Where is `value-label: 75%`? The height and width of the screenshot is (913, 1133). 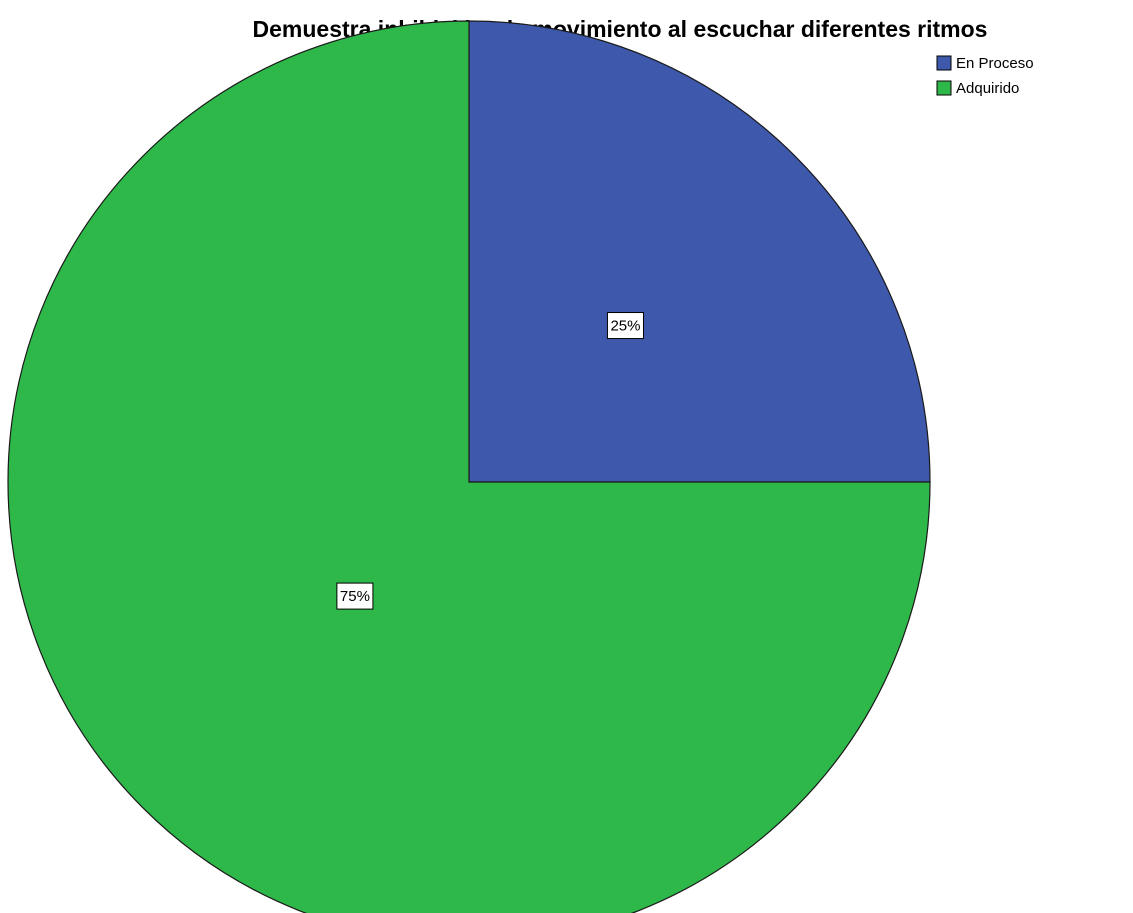
value-label: 75% is located at coordinates (355, 596).